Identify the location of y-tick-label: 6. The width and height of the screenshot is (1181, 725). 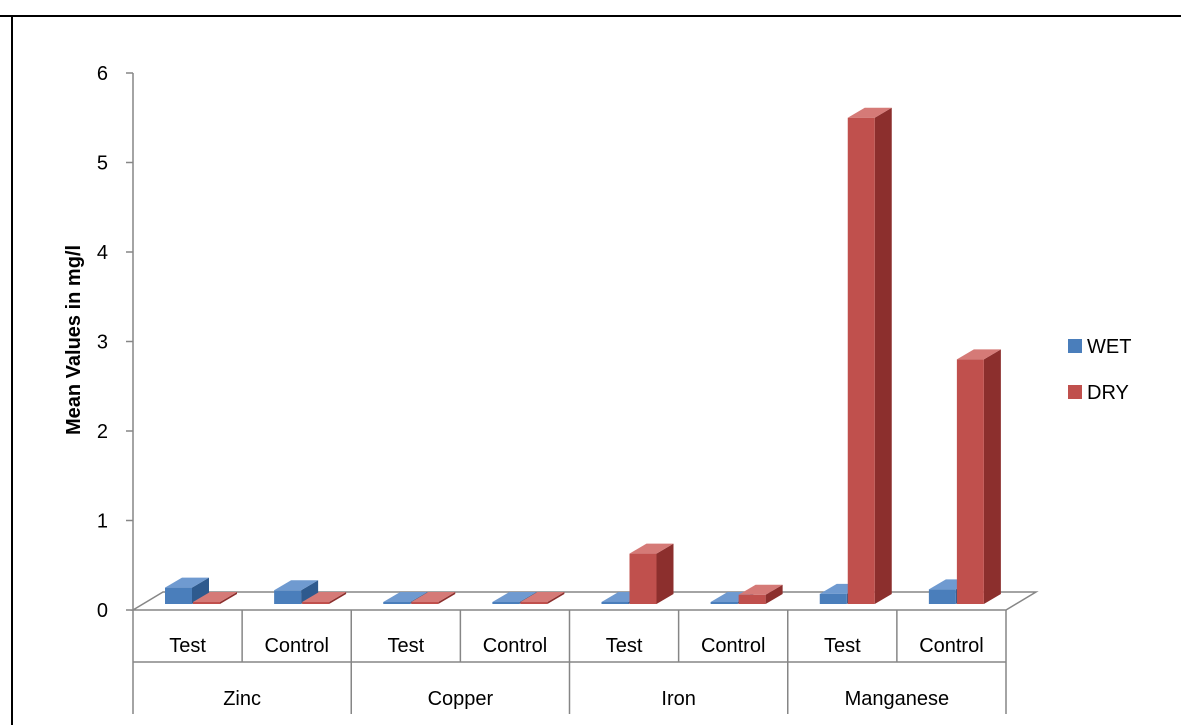
(102, 74).